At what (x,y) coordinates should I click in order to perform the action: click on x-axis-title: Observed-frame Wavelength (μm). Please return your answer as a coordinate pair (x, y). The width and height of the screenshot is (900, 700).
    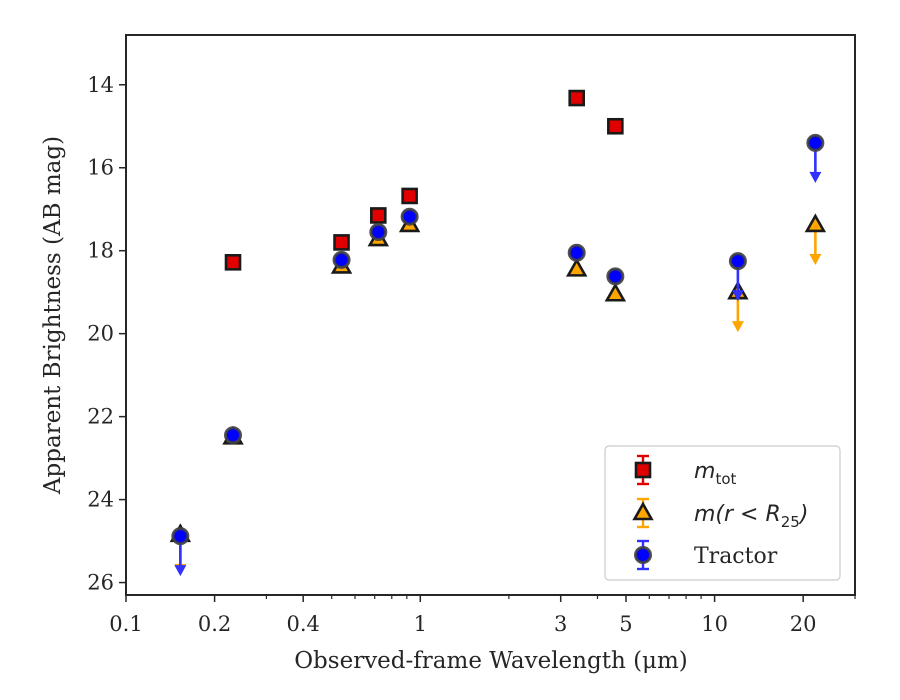
    Looking at the image, I should click on (491, 661).